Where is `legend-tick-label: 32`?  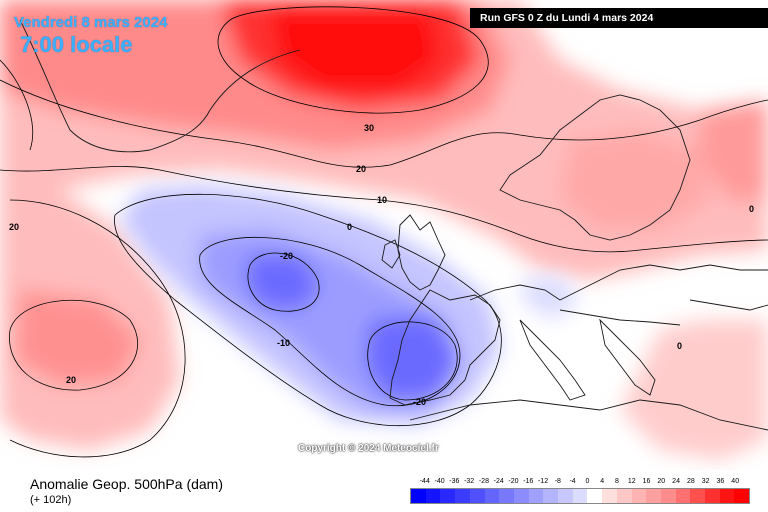
legend-tick-label: 32 is located at coordinates (705, 481).